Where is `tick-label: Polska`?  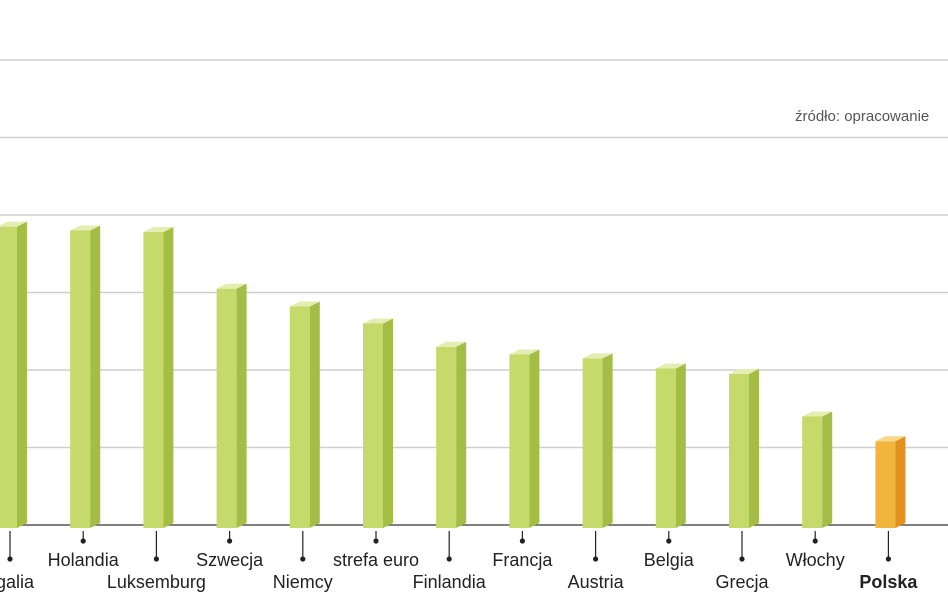 tick-label: Polska is located at coordinates (888, 582).